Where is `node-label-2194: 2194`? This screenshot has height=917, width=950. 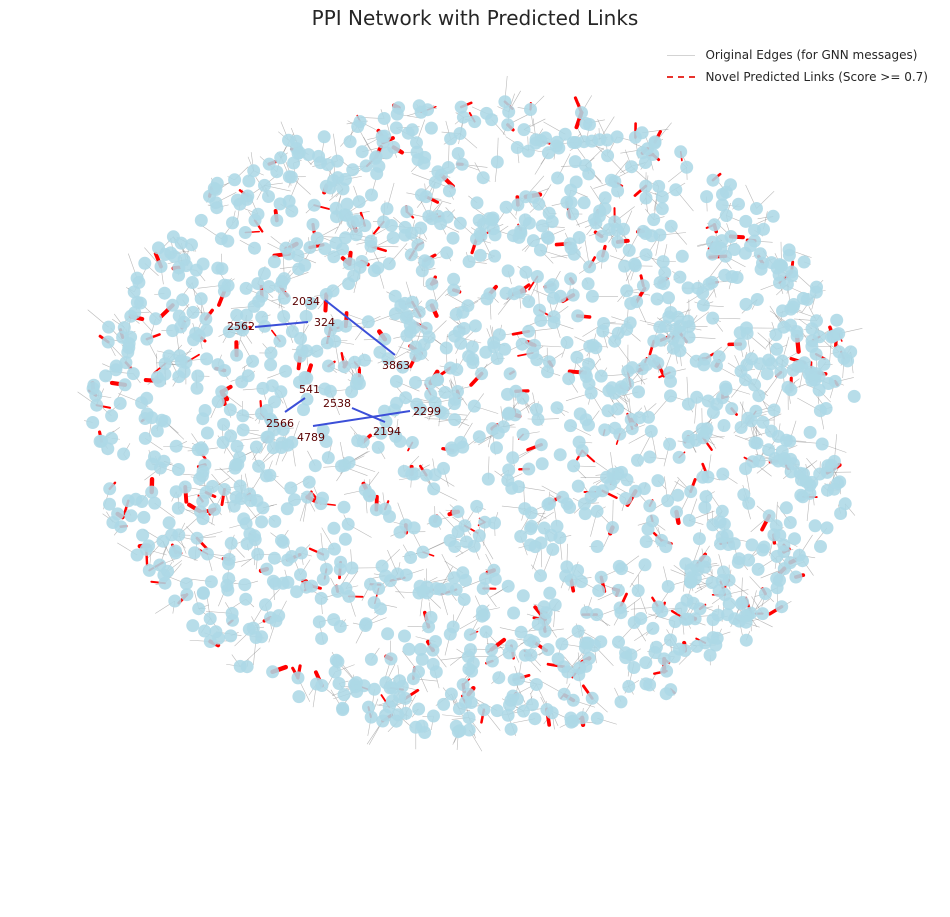
node-label-2194: 2194 is located at coordinates (387, 431).